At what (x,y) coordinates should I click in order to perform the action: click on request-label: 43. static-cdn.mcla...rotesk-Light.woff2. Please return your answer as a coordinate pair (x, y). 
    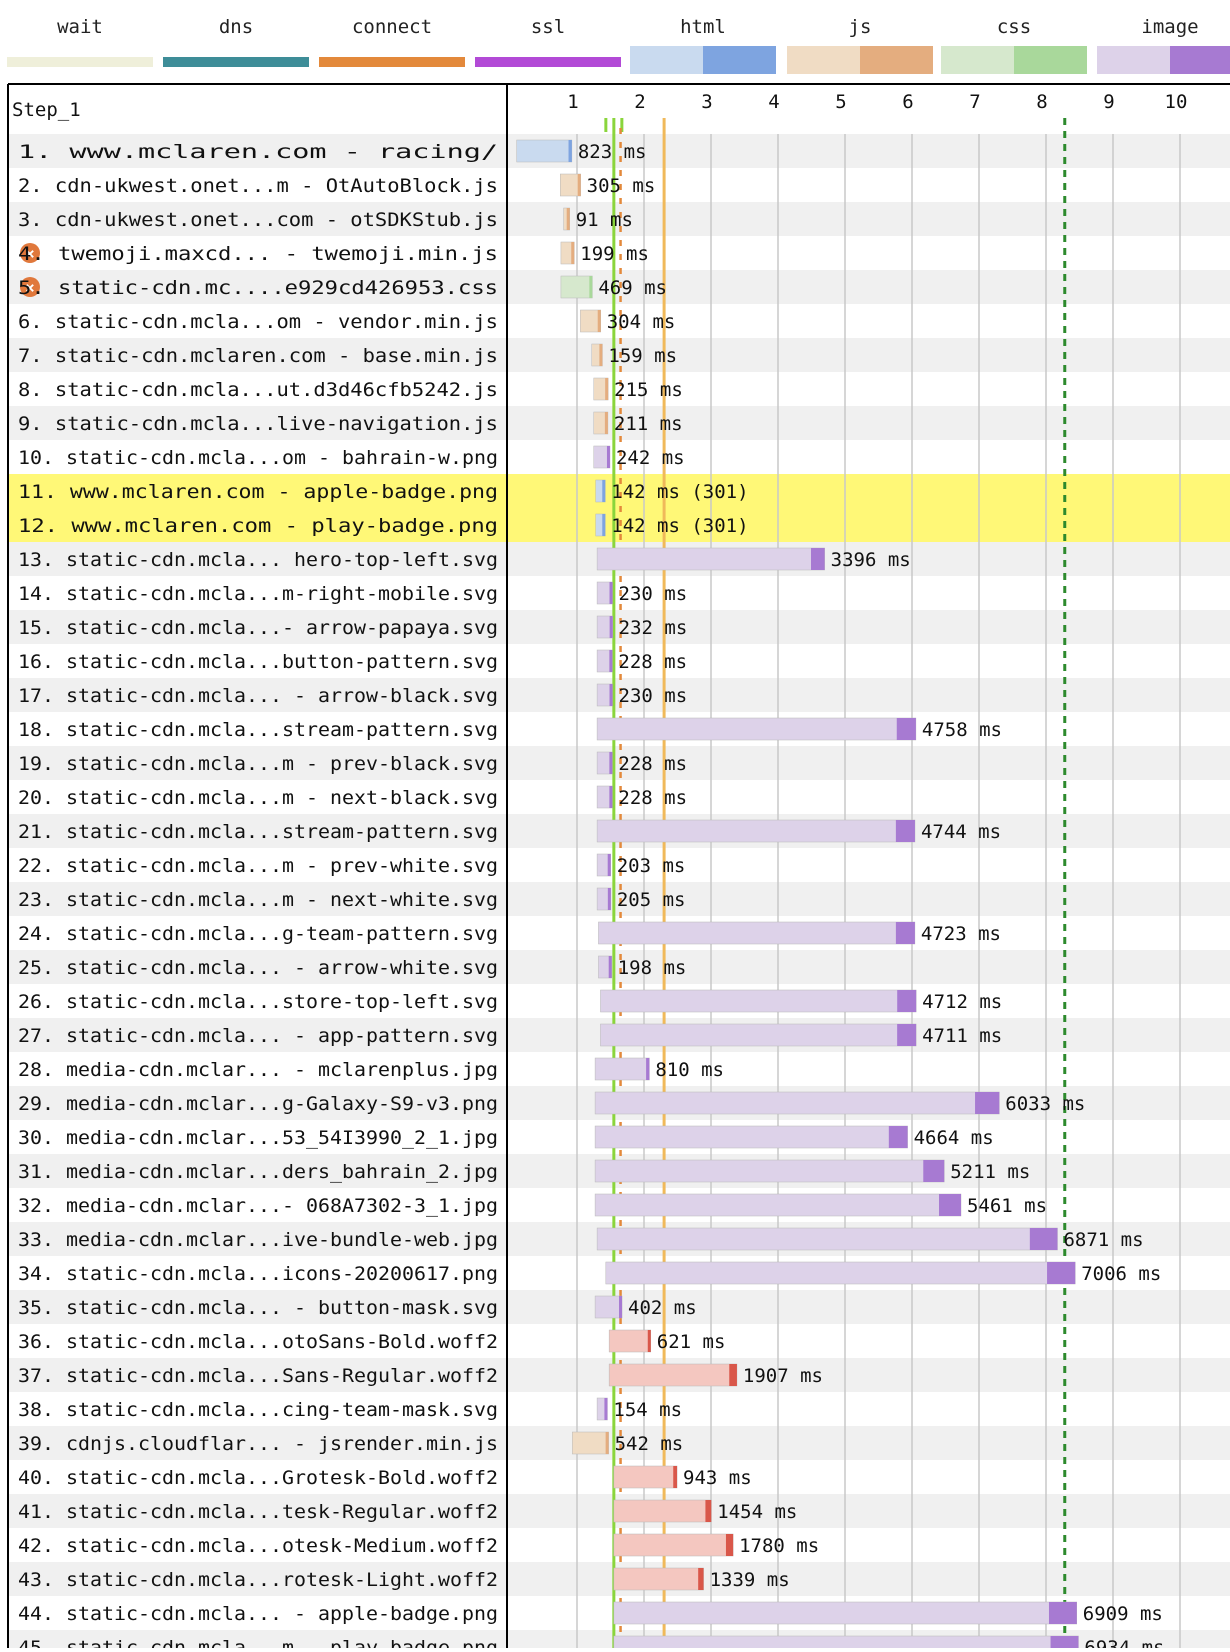
    Looking at the image, I should click on (258, 1580).